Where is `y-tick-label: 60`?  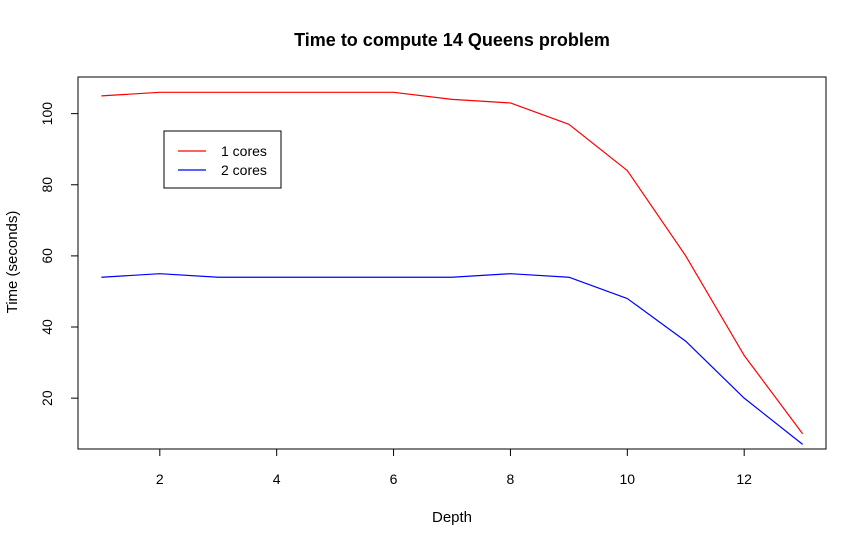 y-tick-label: 60 is located at coordinates (47, 256).